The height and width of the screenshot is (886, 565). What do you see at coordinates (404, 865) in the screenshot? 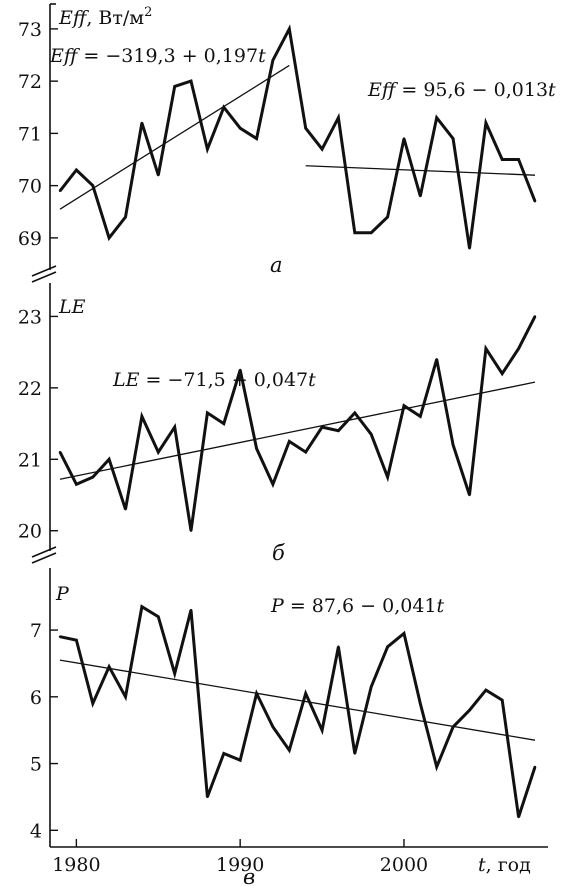
I see `x-tick-label: 2000` at bounding box center [404, 865].